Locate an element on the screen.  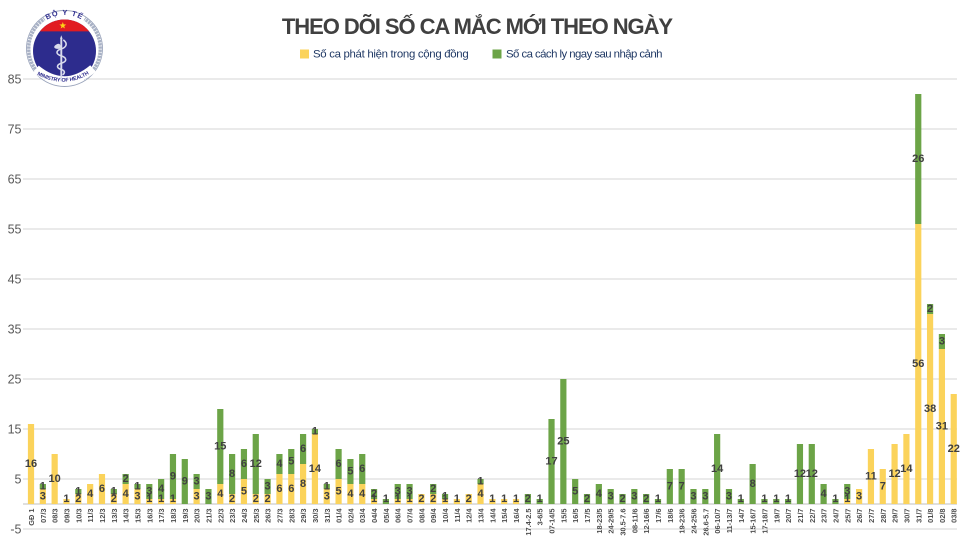
svg-text: 08/3 is located at coordinates (55, 516).